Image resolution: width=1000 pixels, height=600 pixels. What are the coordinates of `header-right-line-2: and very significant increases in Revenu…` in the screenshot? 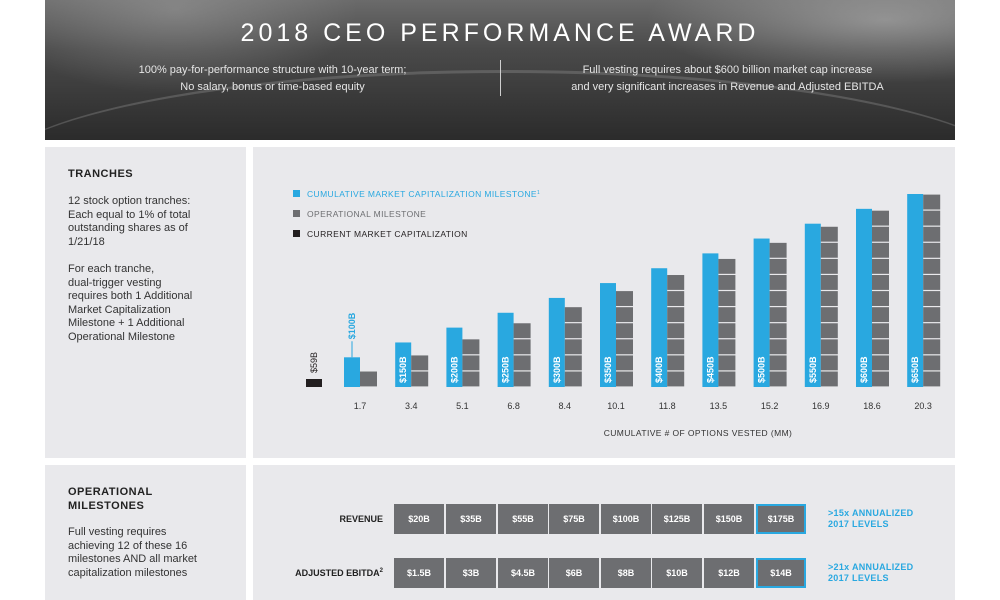 It's located at (727, 87).